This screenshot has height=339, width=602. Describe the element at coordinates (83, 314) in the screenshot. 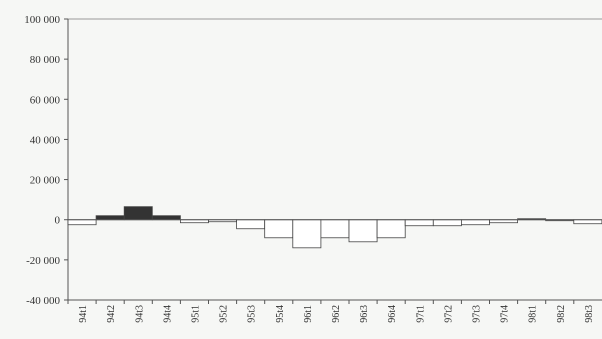

I see `x-tick-label: 94t1` at that location.